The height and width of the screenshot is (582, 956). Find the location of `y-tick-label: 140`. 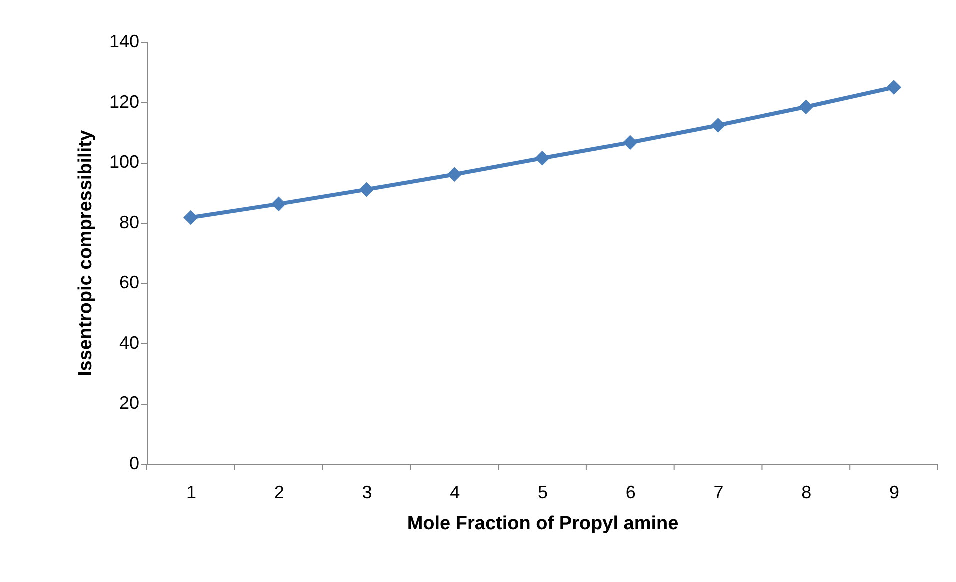

y-tick-label: 140 is located at coordinates (124, 42).